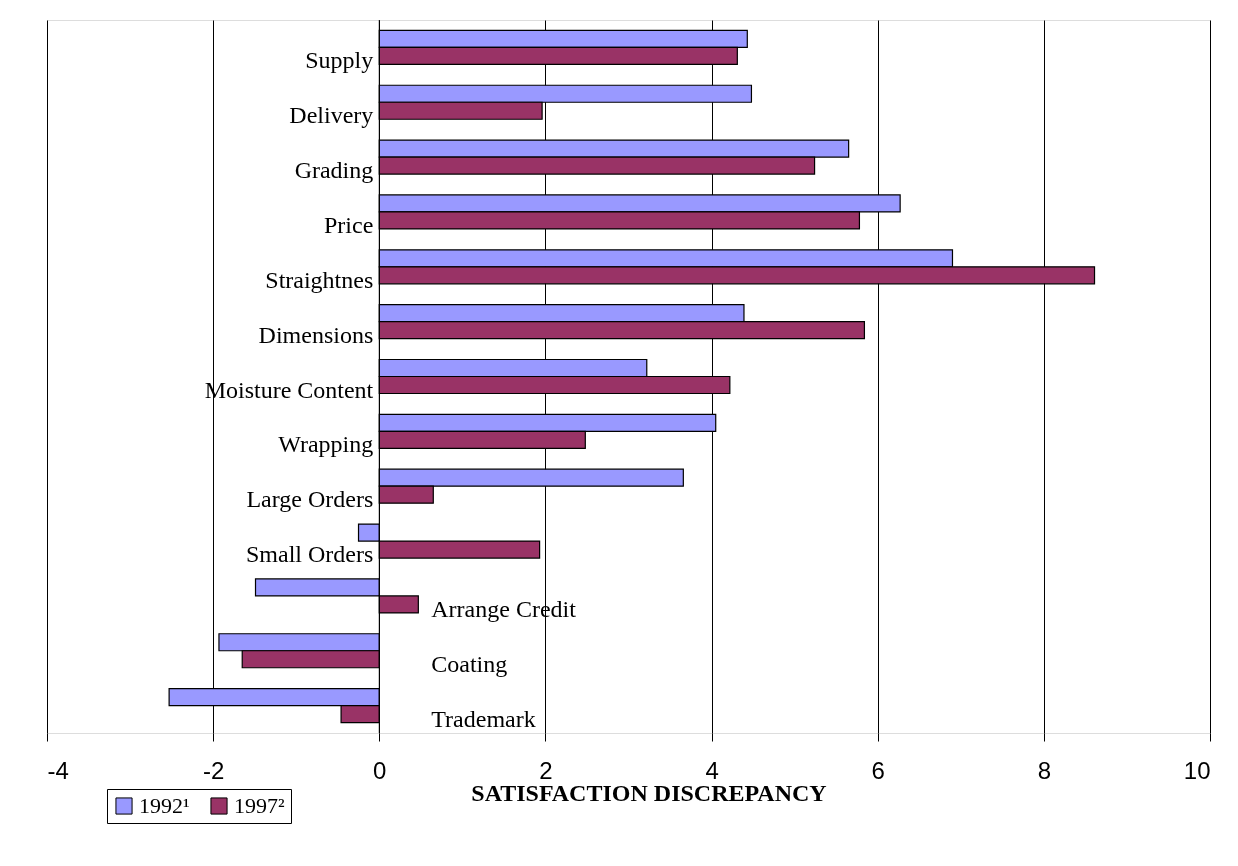 Image resolution: width=1238 pixels, height=866 pixels. What do you see at coordinates (58, 770) in the screenshot?
I see `x-tick-label: -4` at bounding box center [58, 770].